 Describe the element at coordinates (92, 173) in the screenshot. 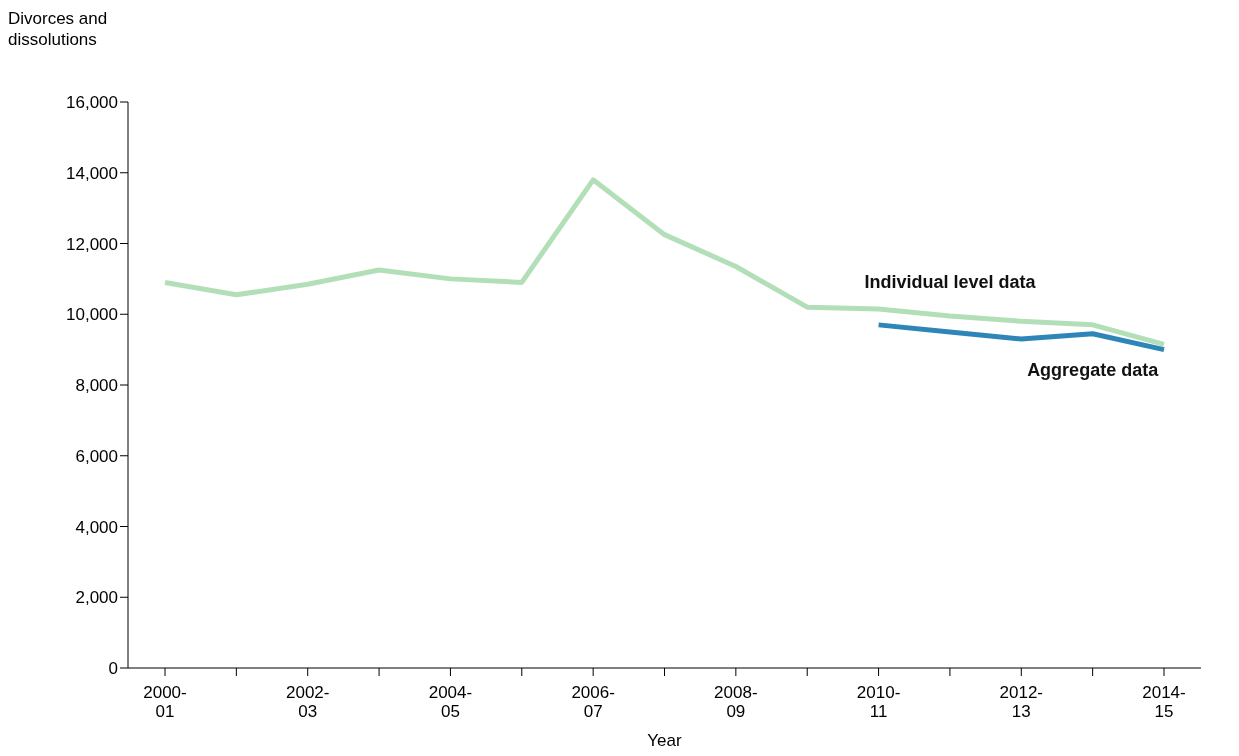

I see `y-tick-label: 14,000` at that location.